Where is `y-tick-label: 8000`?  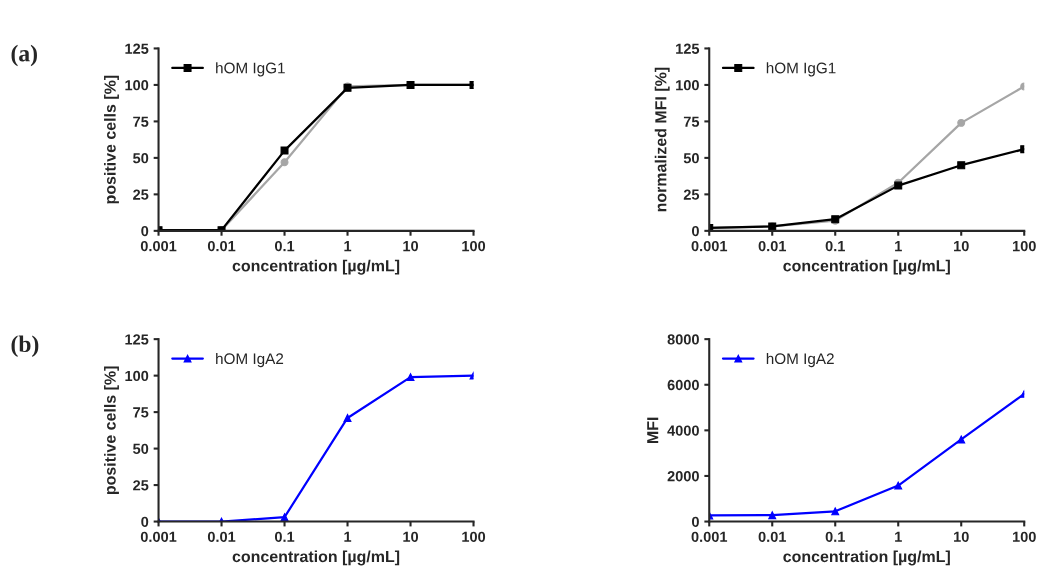
y-tick-label: 8000 is located at coordinates (683, 339).